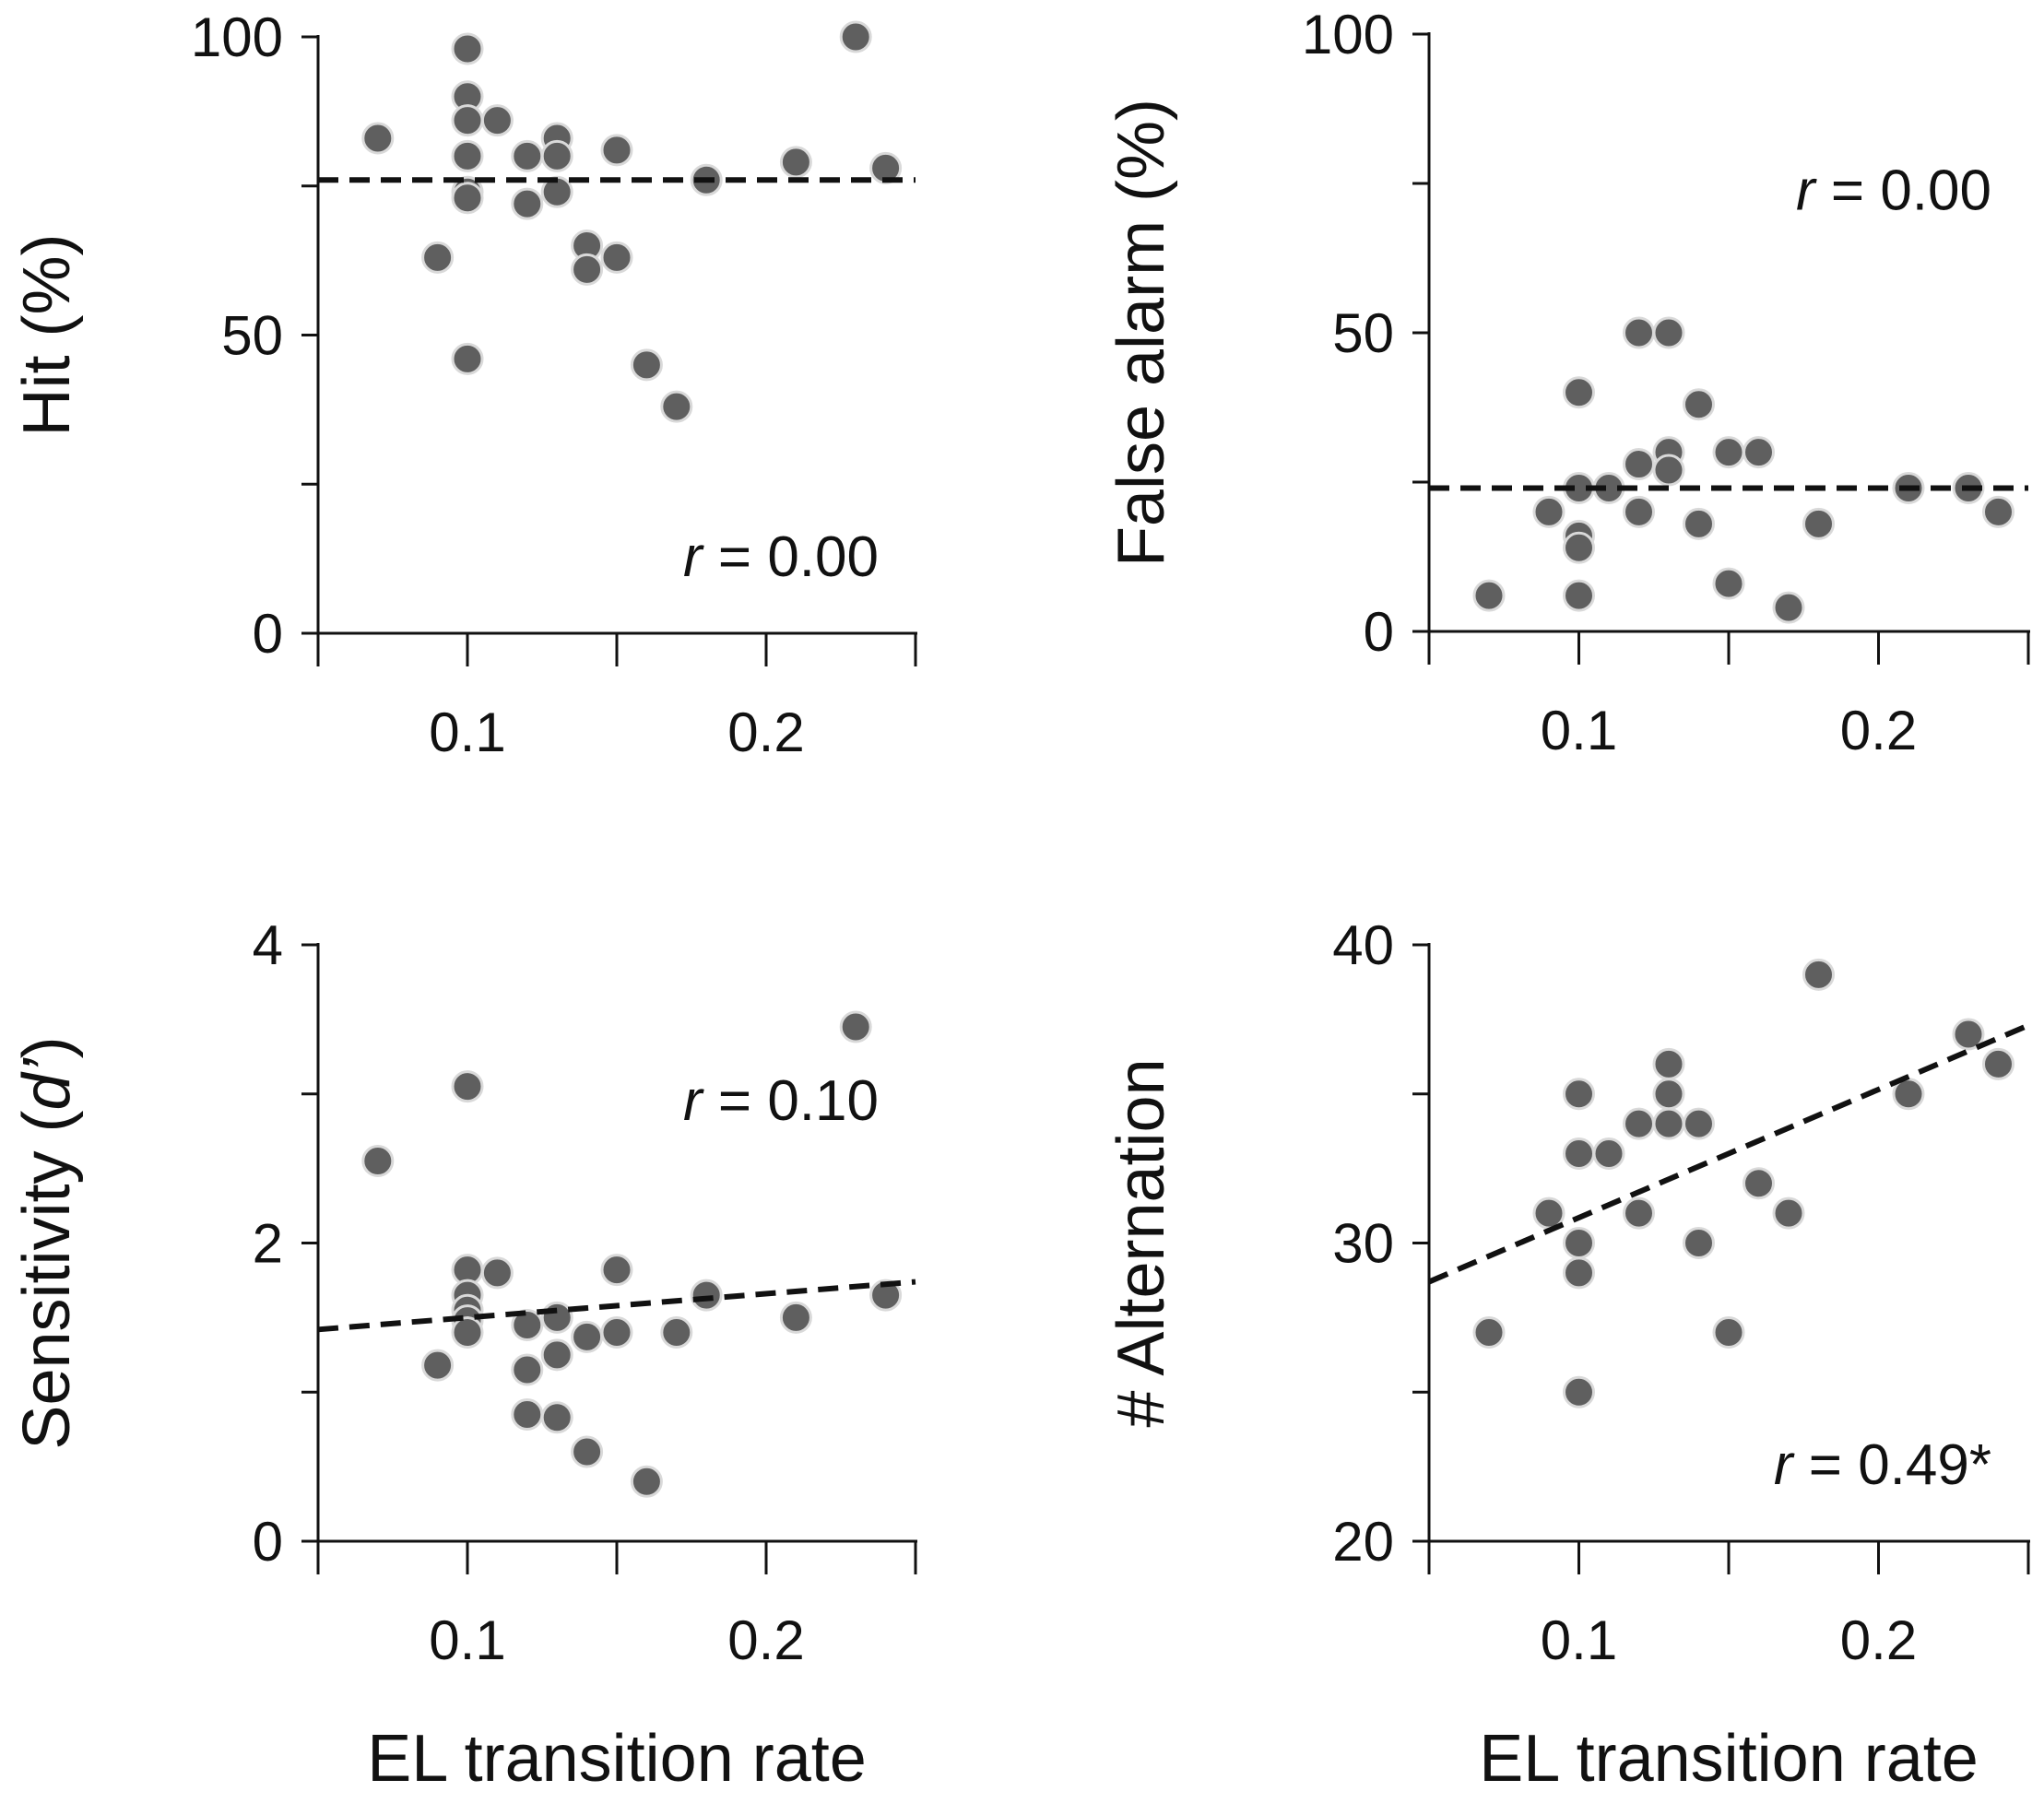  I want to click on trend-line, so click(1728, 1153).